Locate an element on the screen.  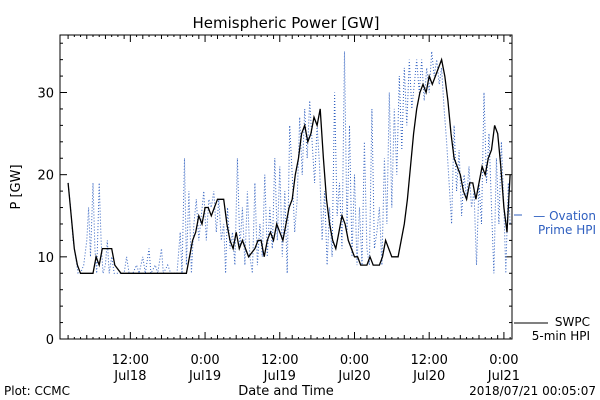
x-axis-label: Date and Time is located at coordinates (286, 391).